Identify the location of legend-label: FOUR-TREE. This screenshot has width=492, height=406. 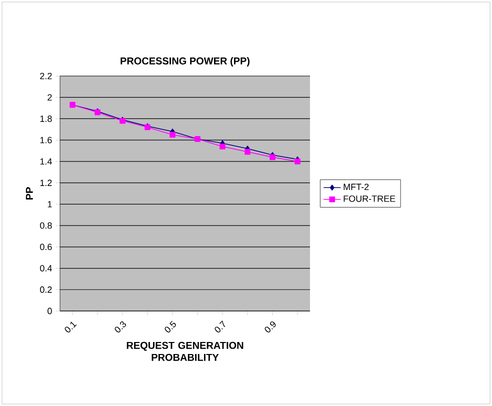
(370, 198).